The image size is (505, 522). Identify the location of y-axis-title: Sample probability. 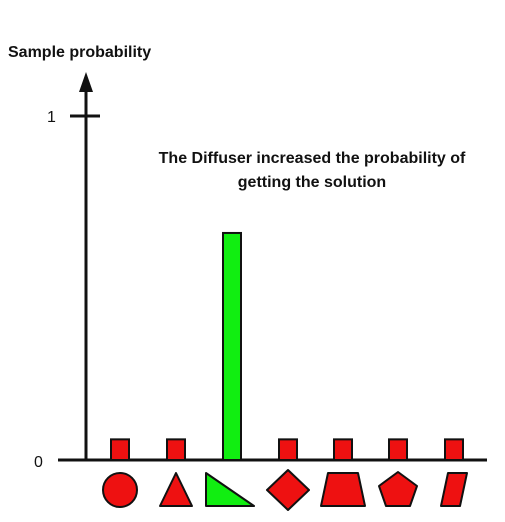
(79, 52).